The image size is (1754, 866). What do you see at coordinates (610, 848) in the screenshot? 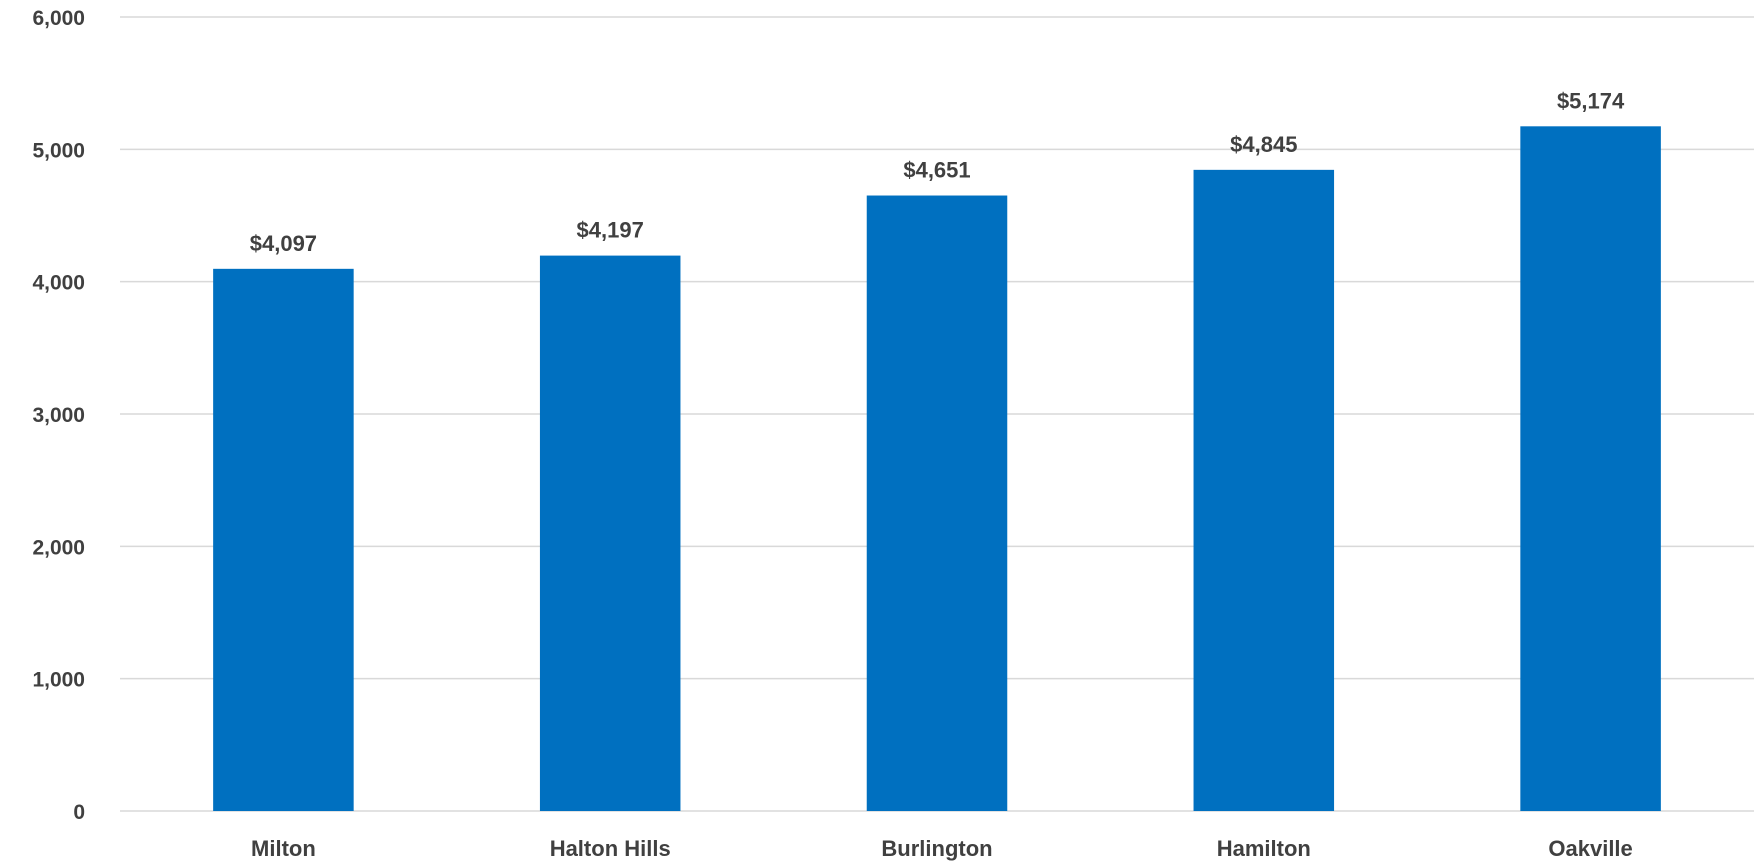
I see `x-tick-label: Halton Hills` at bounding box center [610, 848].